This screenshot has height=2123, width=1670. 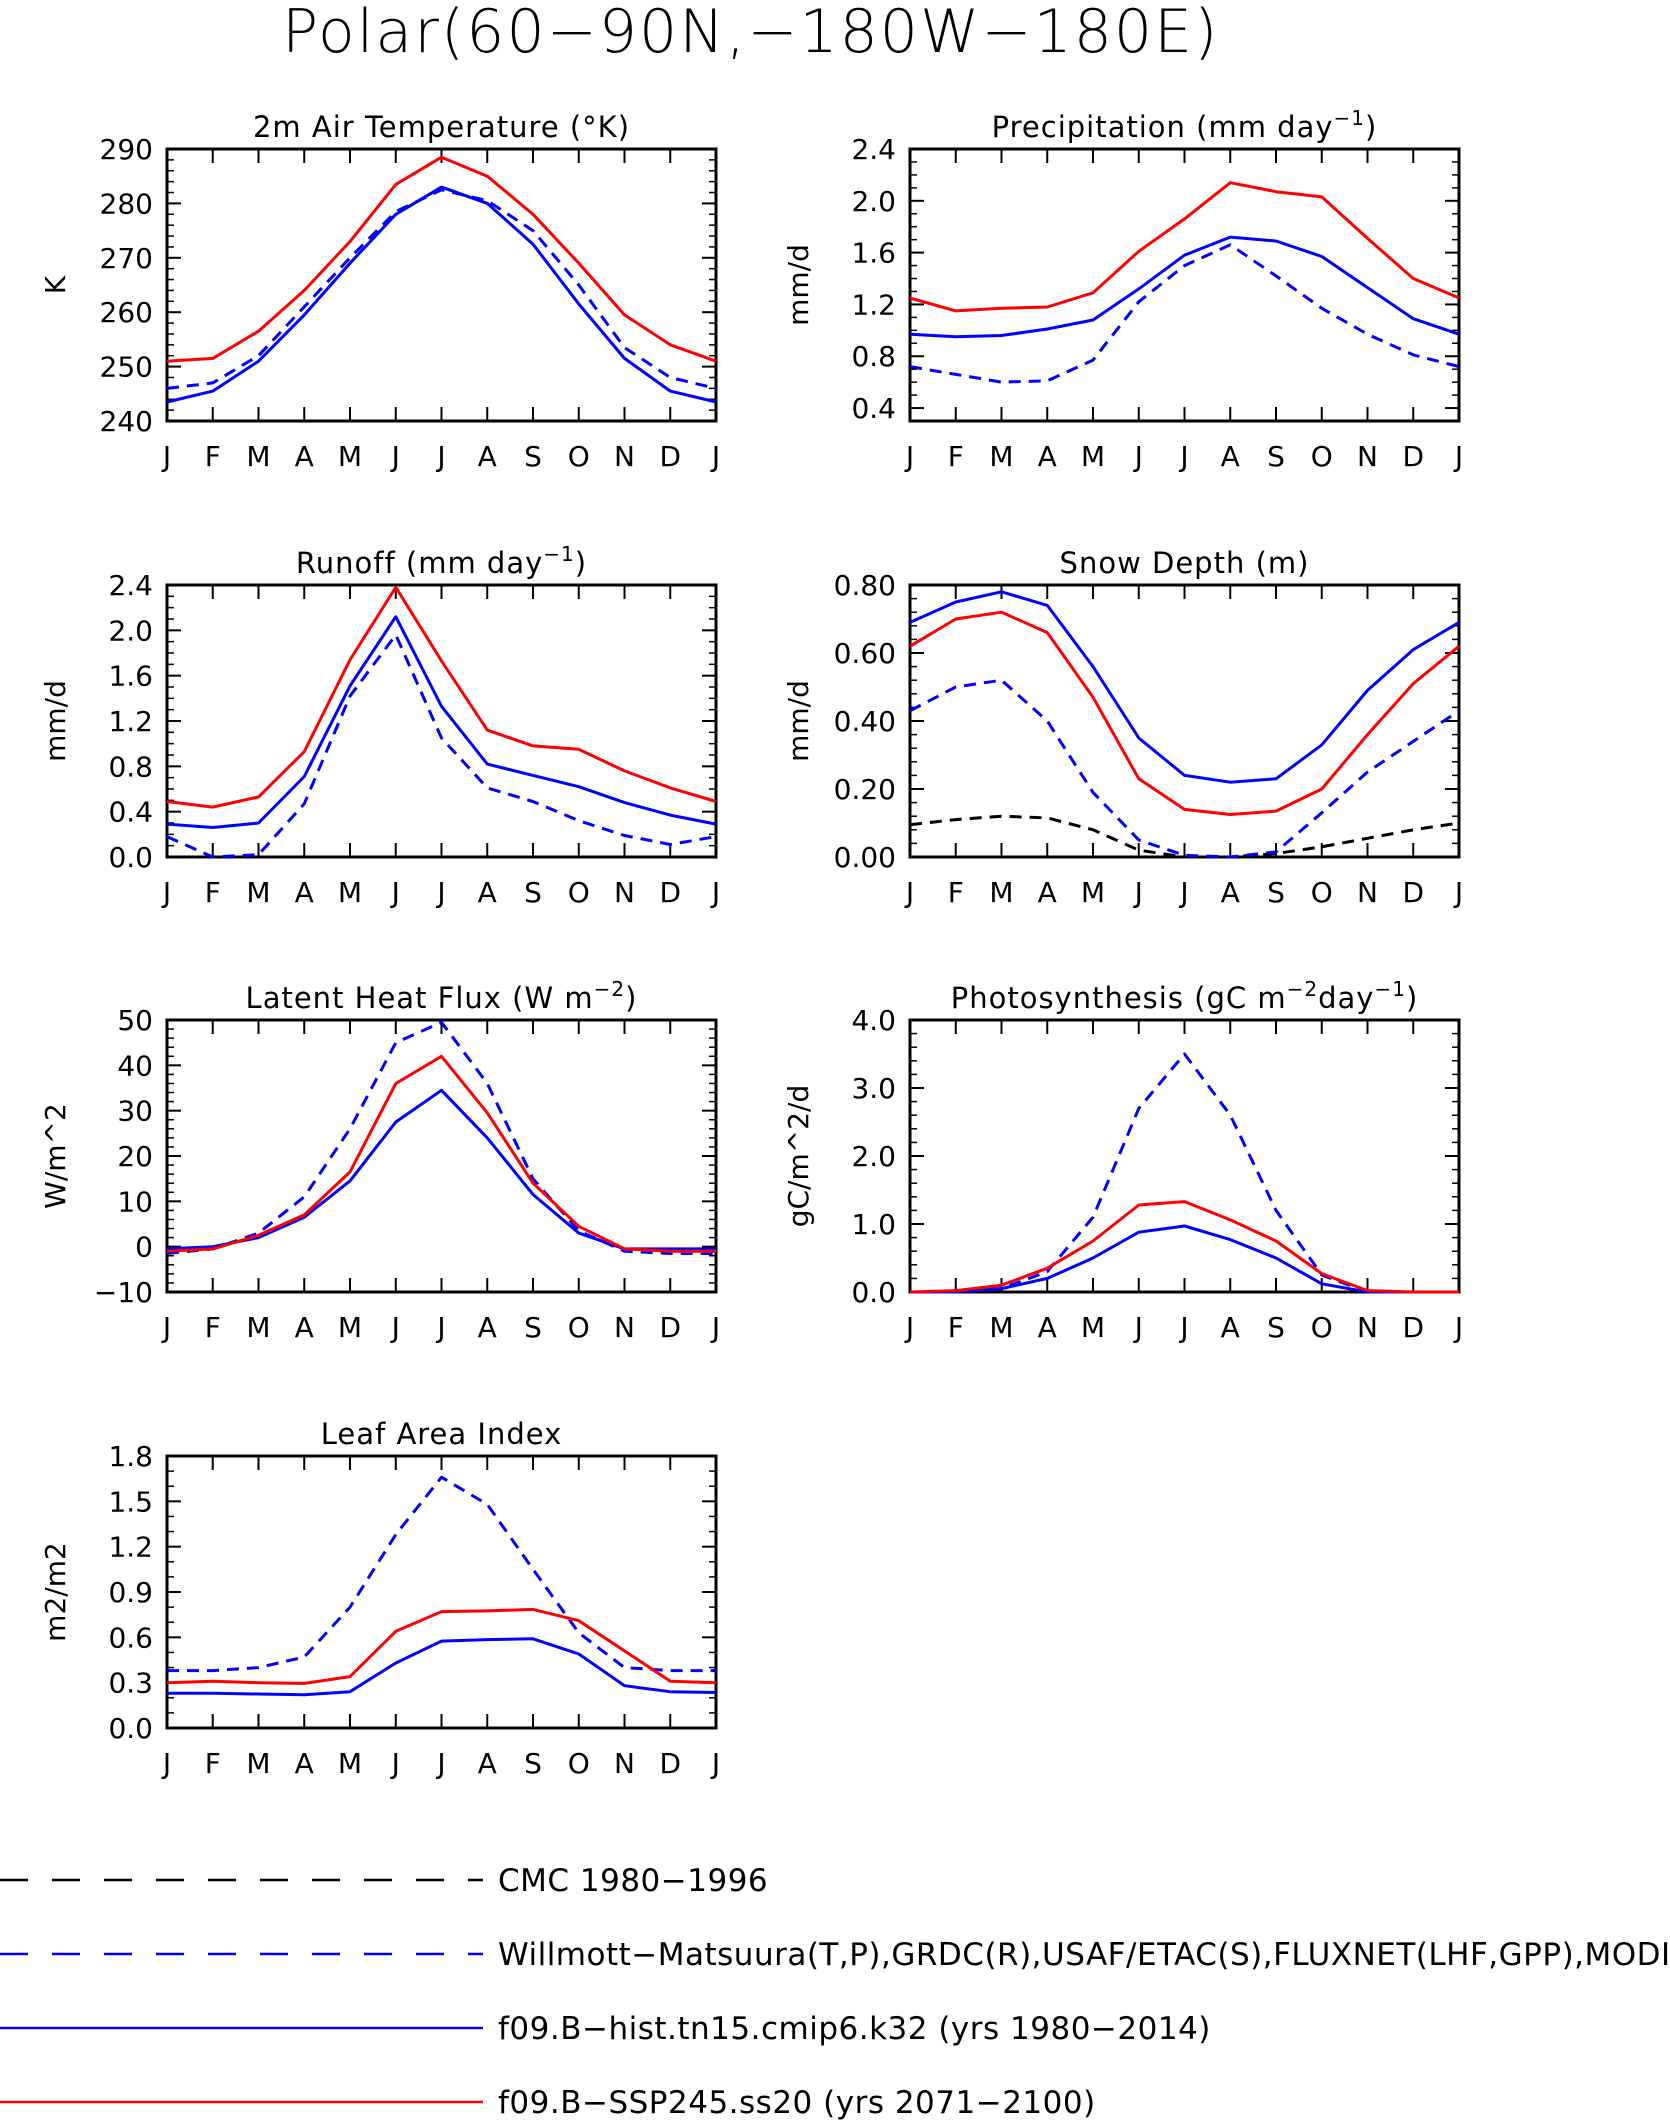 I want to click on y-tick-label: 50, so click(x=135, y=1020).